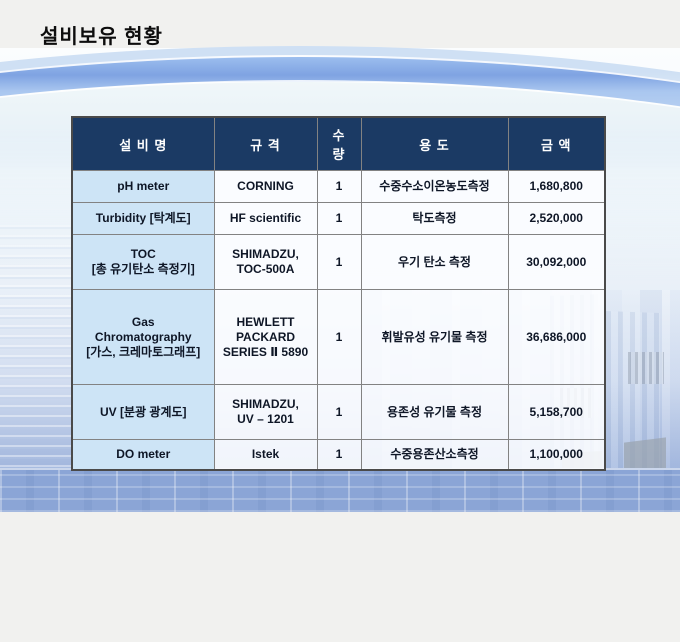  I want to click on table-row: DO meter Istek 1 수중용존산소측정 1,100,000, so click(338, 455).